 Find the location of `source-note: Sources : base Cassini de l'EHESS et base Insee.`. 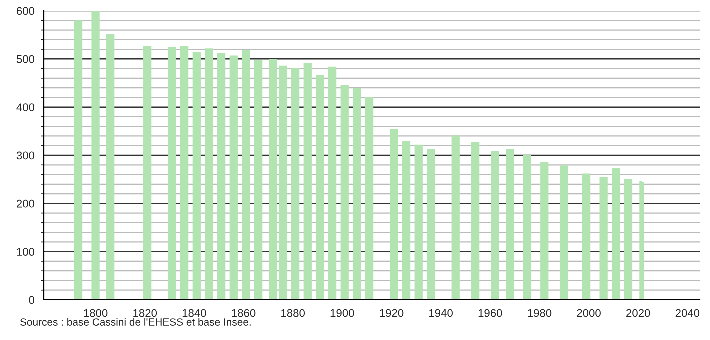

source-note: Sources : base Cassini de l'EHESS et base Insee. is located at coordinates (135, 322).